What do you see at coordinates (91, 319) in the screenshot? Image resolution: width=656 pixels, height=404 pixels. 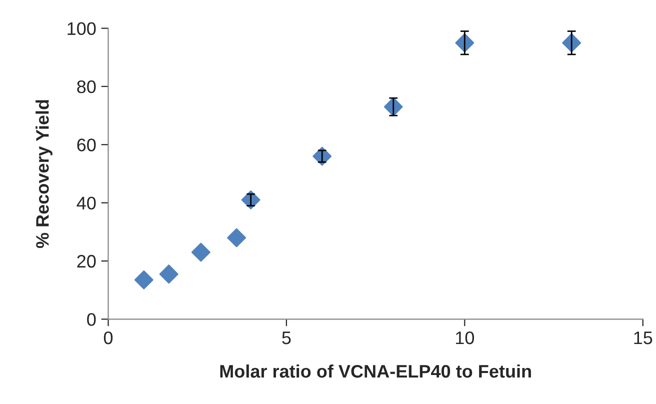 I see `y-tick-label: 0` at bounding box center [91, 319].